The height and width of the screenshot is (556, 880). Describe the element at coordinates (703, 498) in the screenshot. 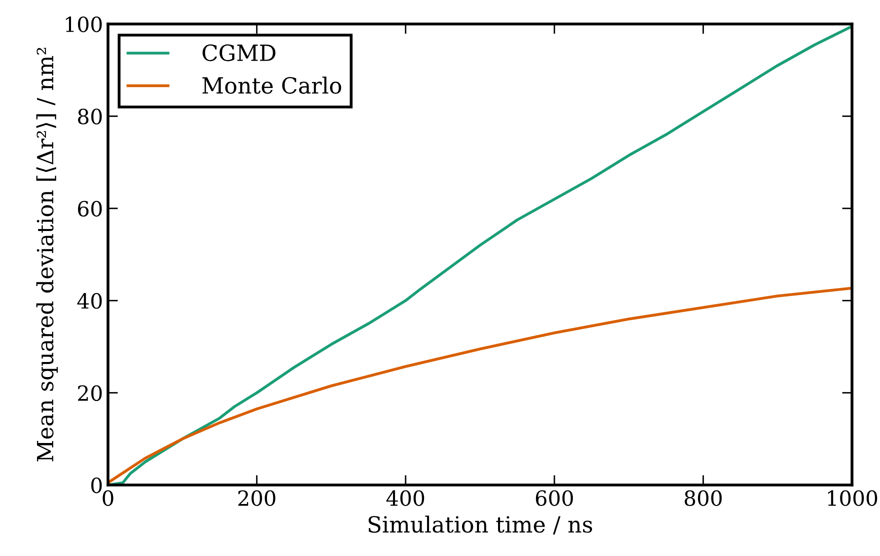

I see `x-tick-label: 800` at that location.